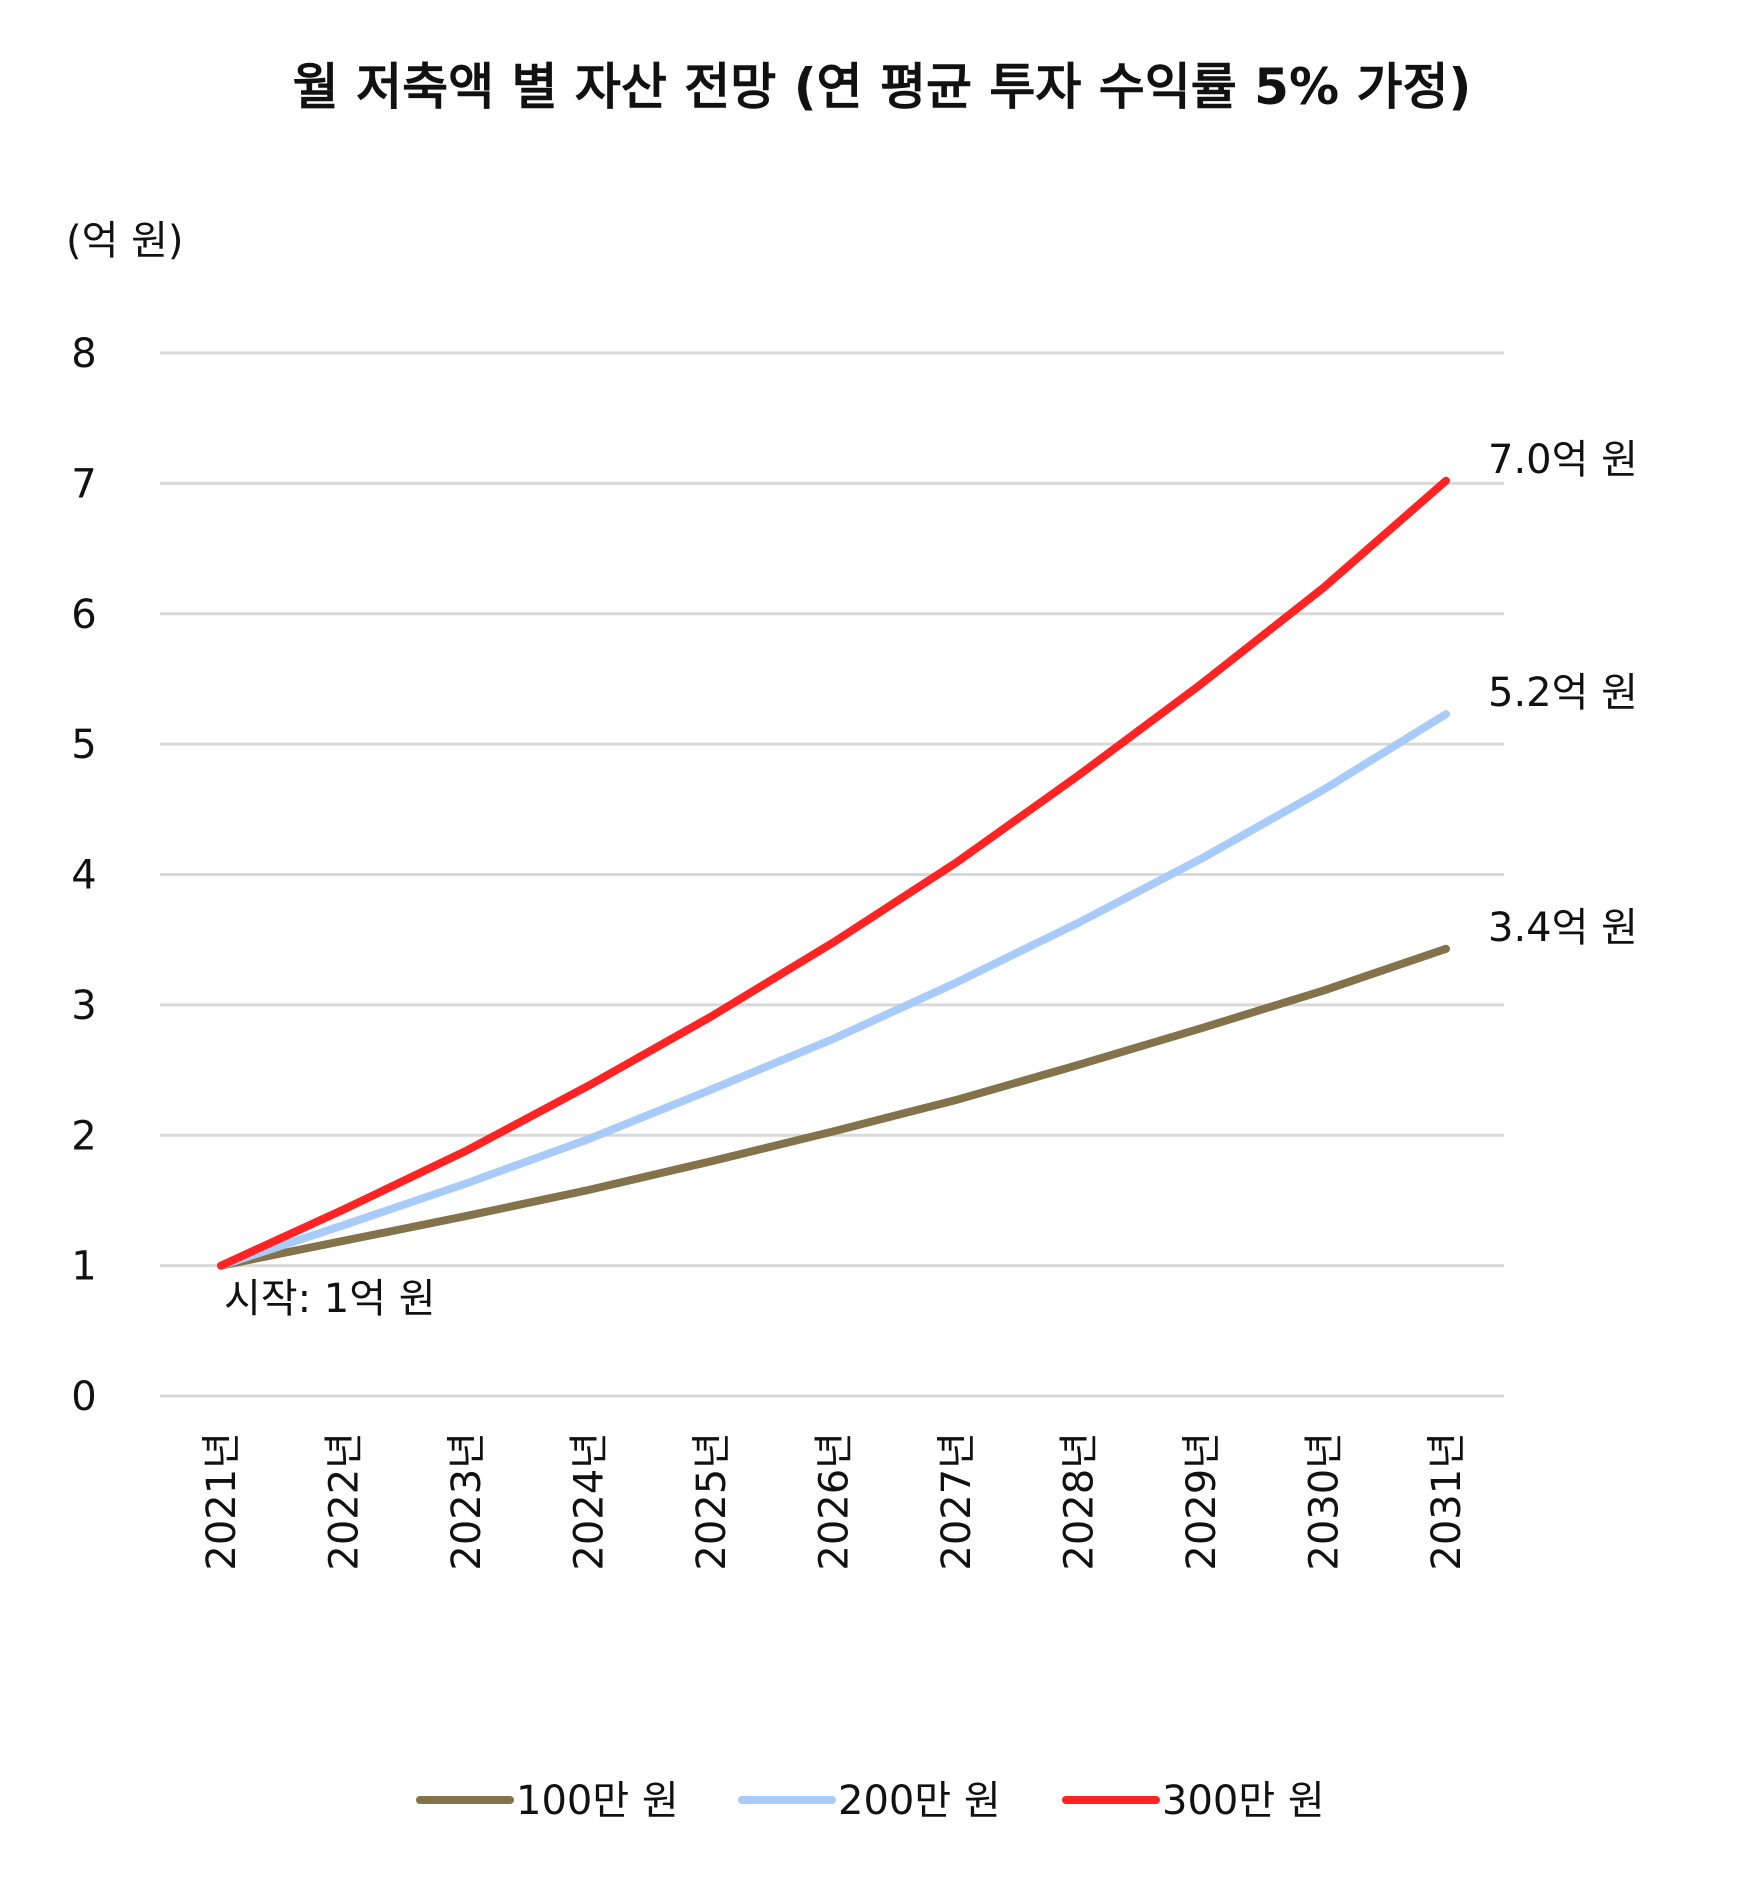 The height and width of the screenshot is (1892, 1760). Describe the element at coordinates (1080, 1501) in the screenshot. I see `x-tick-label: 2028년` at that location.